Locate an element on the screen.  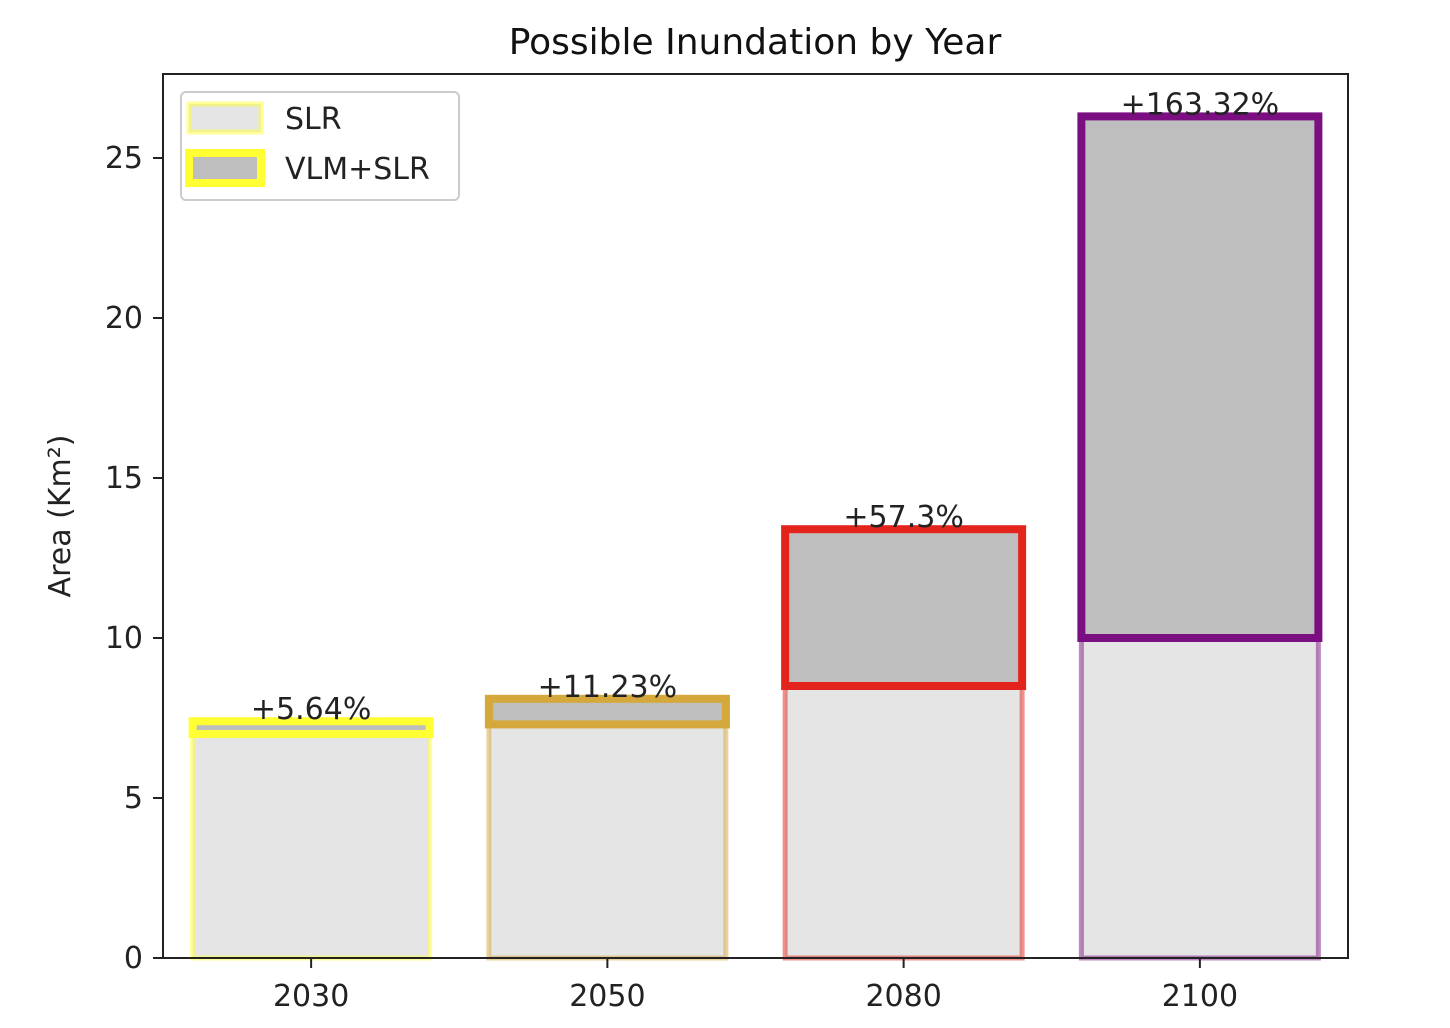
y-tick-label-5: 5 is located at coordinates (133, 798).